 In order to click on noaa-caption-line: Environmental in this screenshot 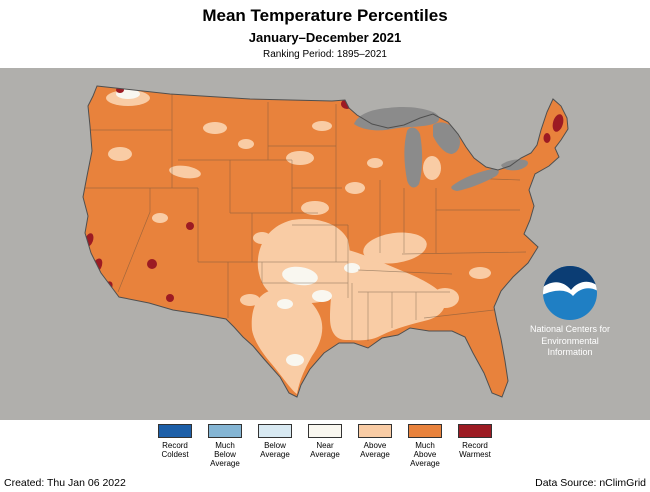, I will do `click(570, 340)`.